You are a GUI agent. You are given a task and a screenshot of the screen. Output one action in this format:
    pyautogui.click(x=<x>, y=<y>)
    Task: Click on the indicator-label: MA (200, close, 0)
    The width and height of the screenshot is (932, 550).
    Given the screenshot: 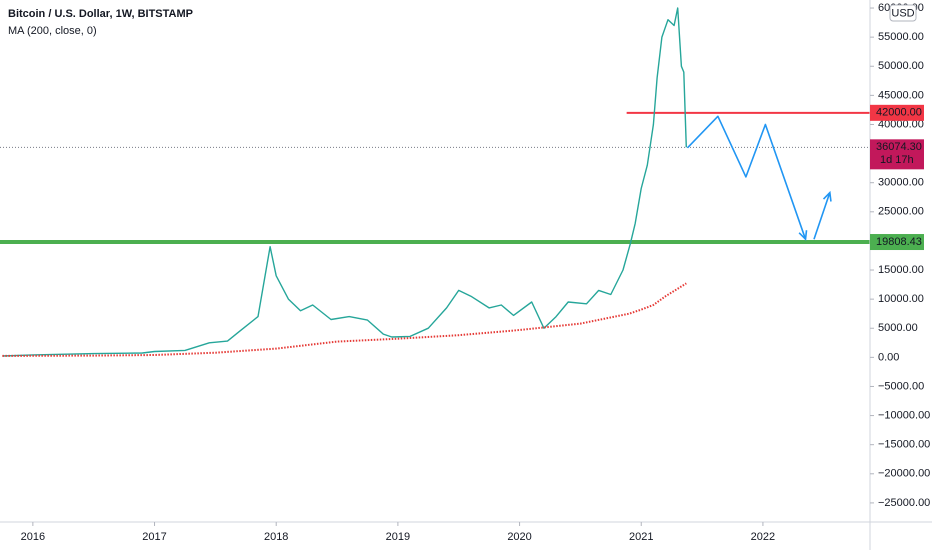 What is the action you would take?
    pyautogui.click(x=52, y=31)
    